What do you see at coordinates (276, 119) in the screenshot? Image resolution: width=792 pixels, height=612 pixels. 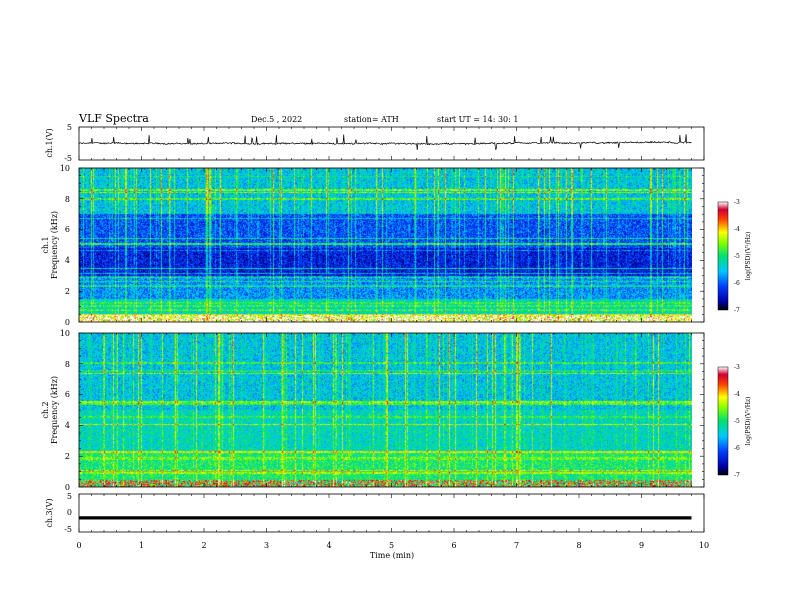 I see `date-label: Dec.5 , 2022` at bounding box center [276, 119].